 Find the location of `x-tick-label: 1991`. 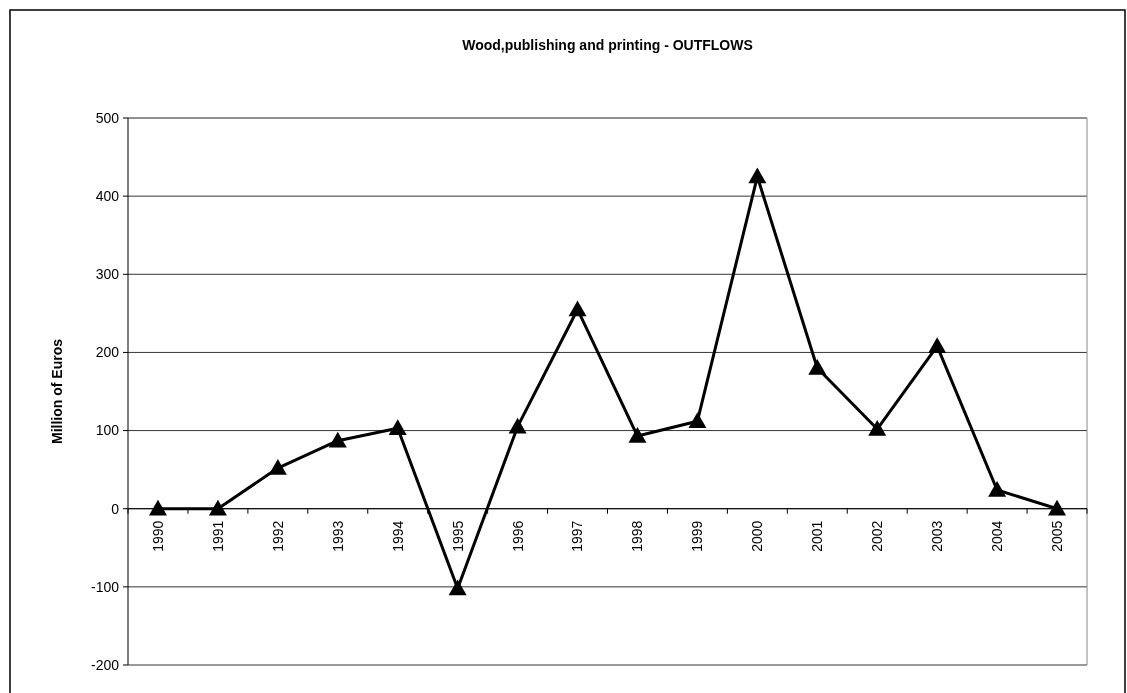

x-tick-label: 1991 is located at coordinates (217, 536).